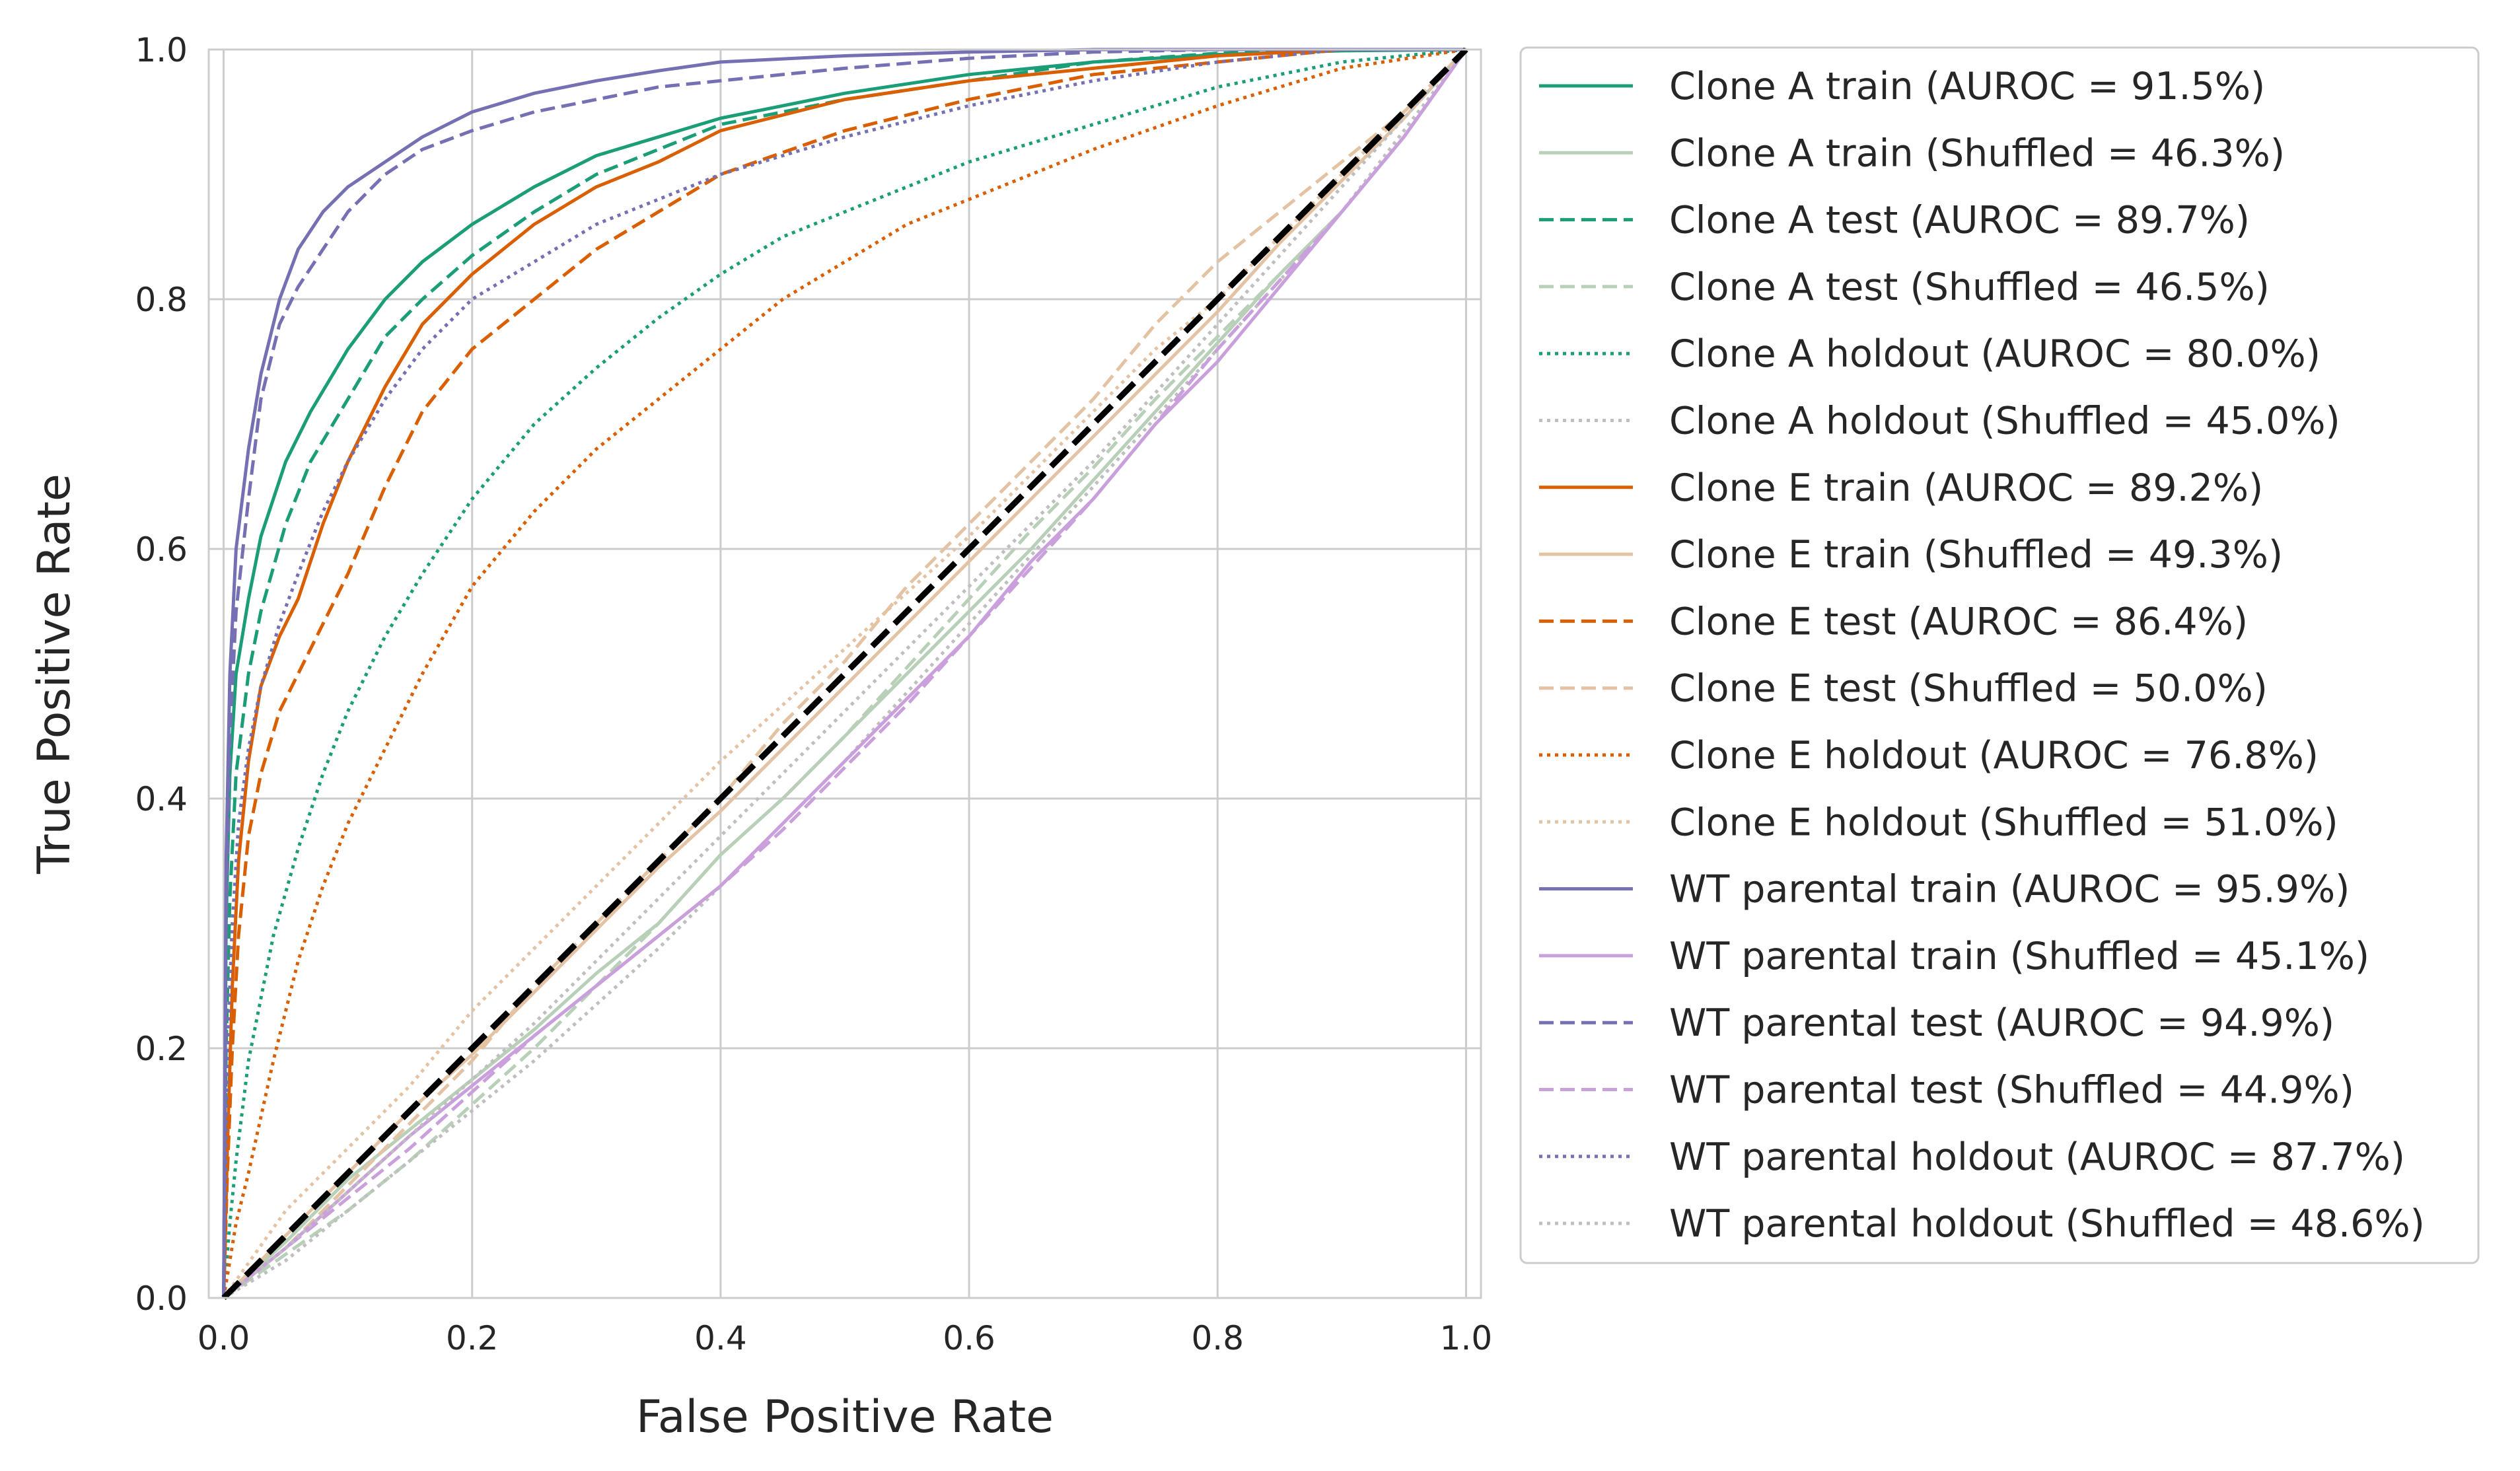 This screenshot has width=2520, height=1471. I want to click on legend-entry-label: Clone E holdout (Shuffled = 51.0%), so click(2003, 822).